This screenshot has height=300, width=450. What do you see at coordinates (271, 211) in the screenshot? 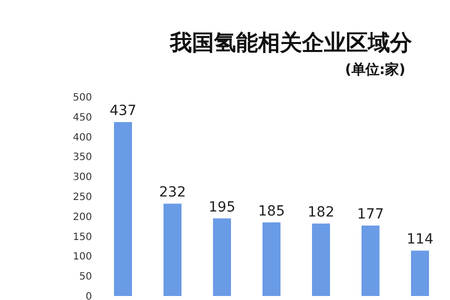
I see `data-label: 185` at bounding box center [271, 211].